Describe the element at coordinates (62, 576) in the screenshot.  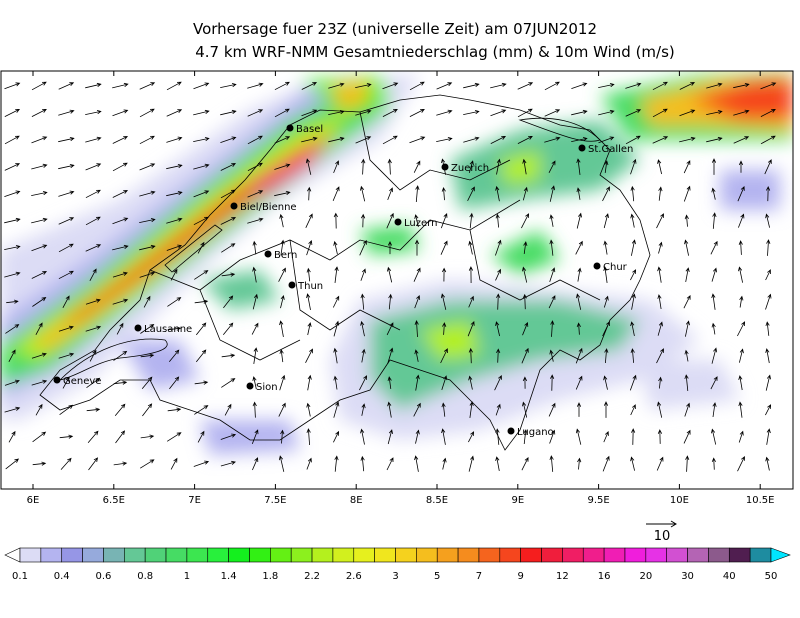
I see `colorbar-label: 0.4` at that location.